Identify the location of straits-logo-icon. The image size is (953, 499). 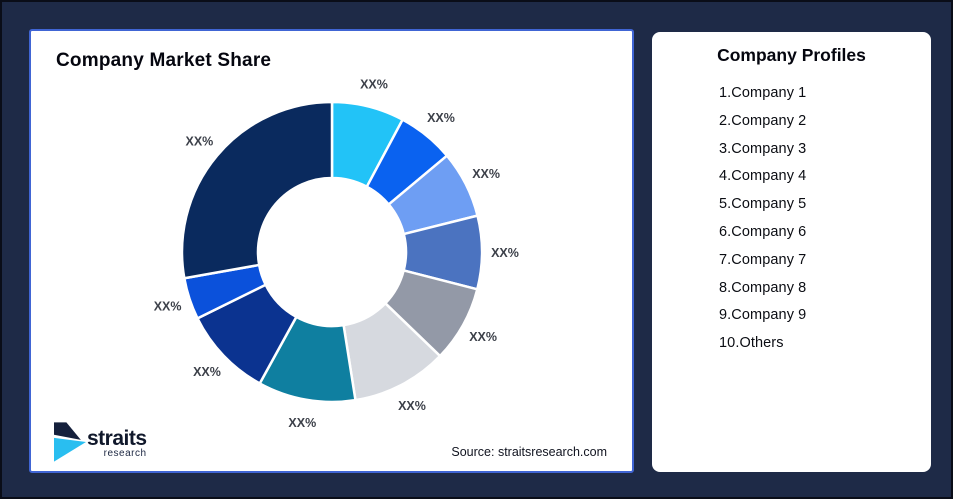
(70, 442).